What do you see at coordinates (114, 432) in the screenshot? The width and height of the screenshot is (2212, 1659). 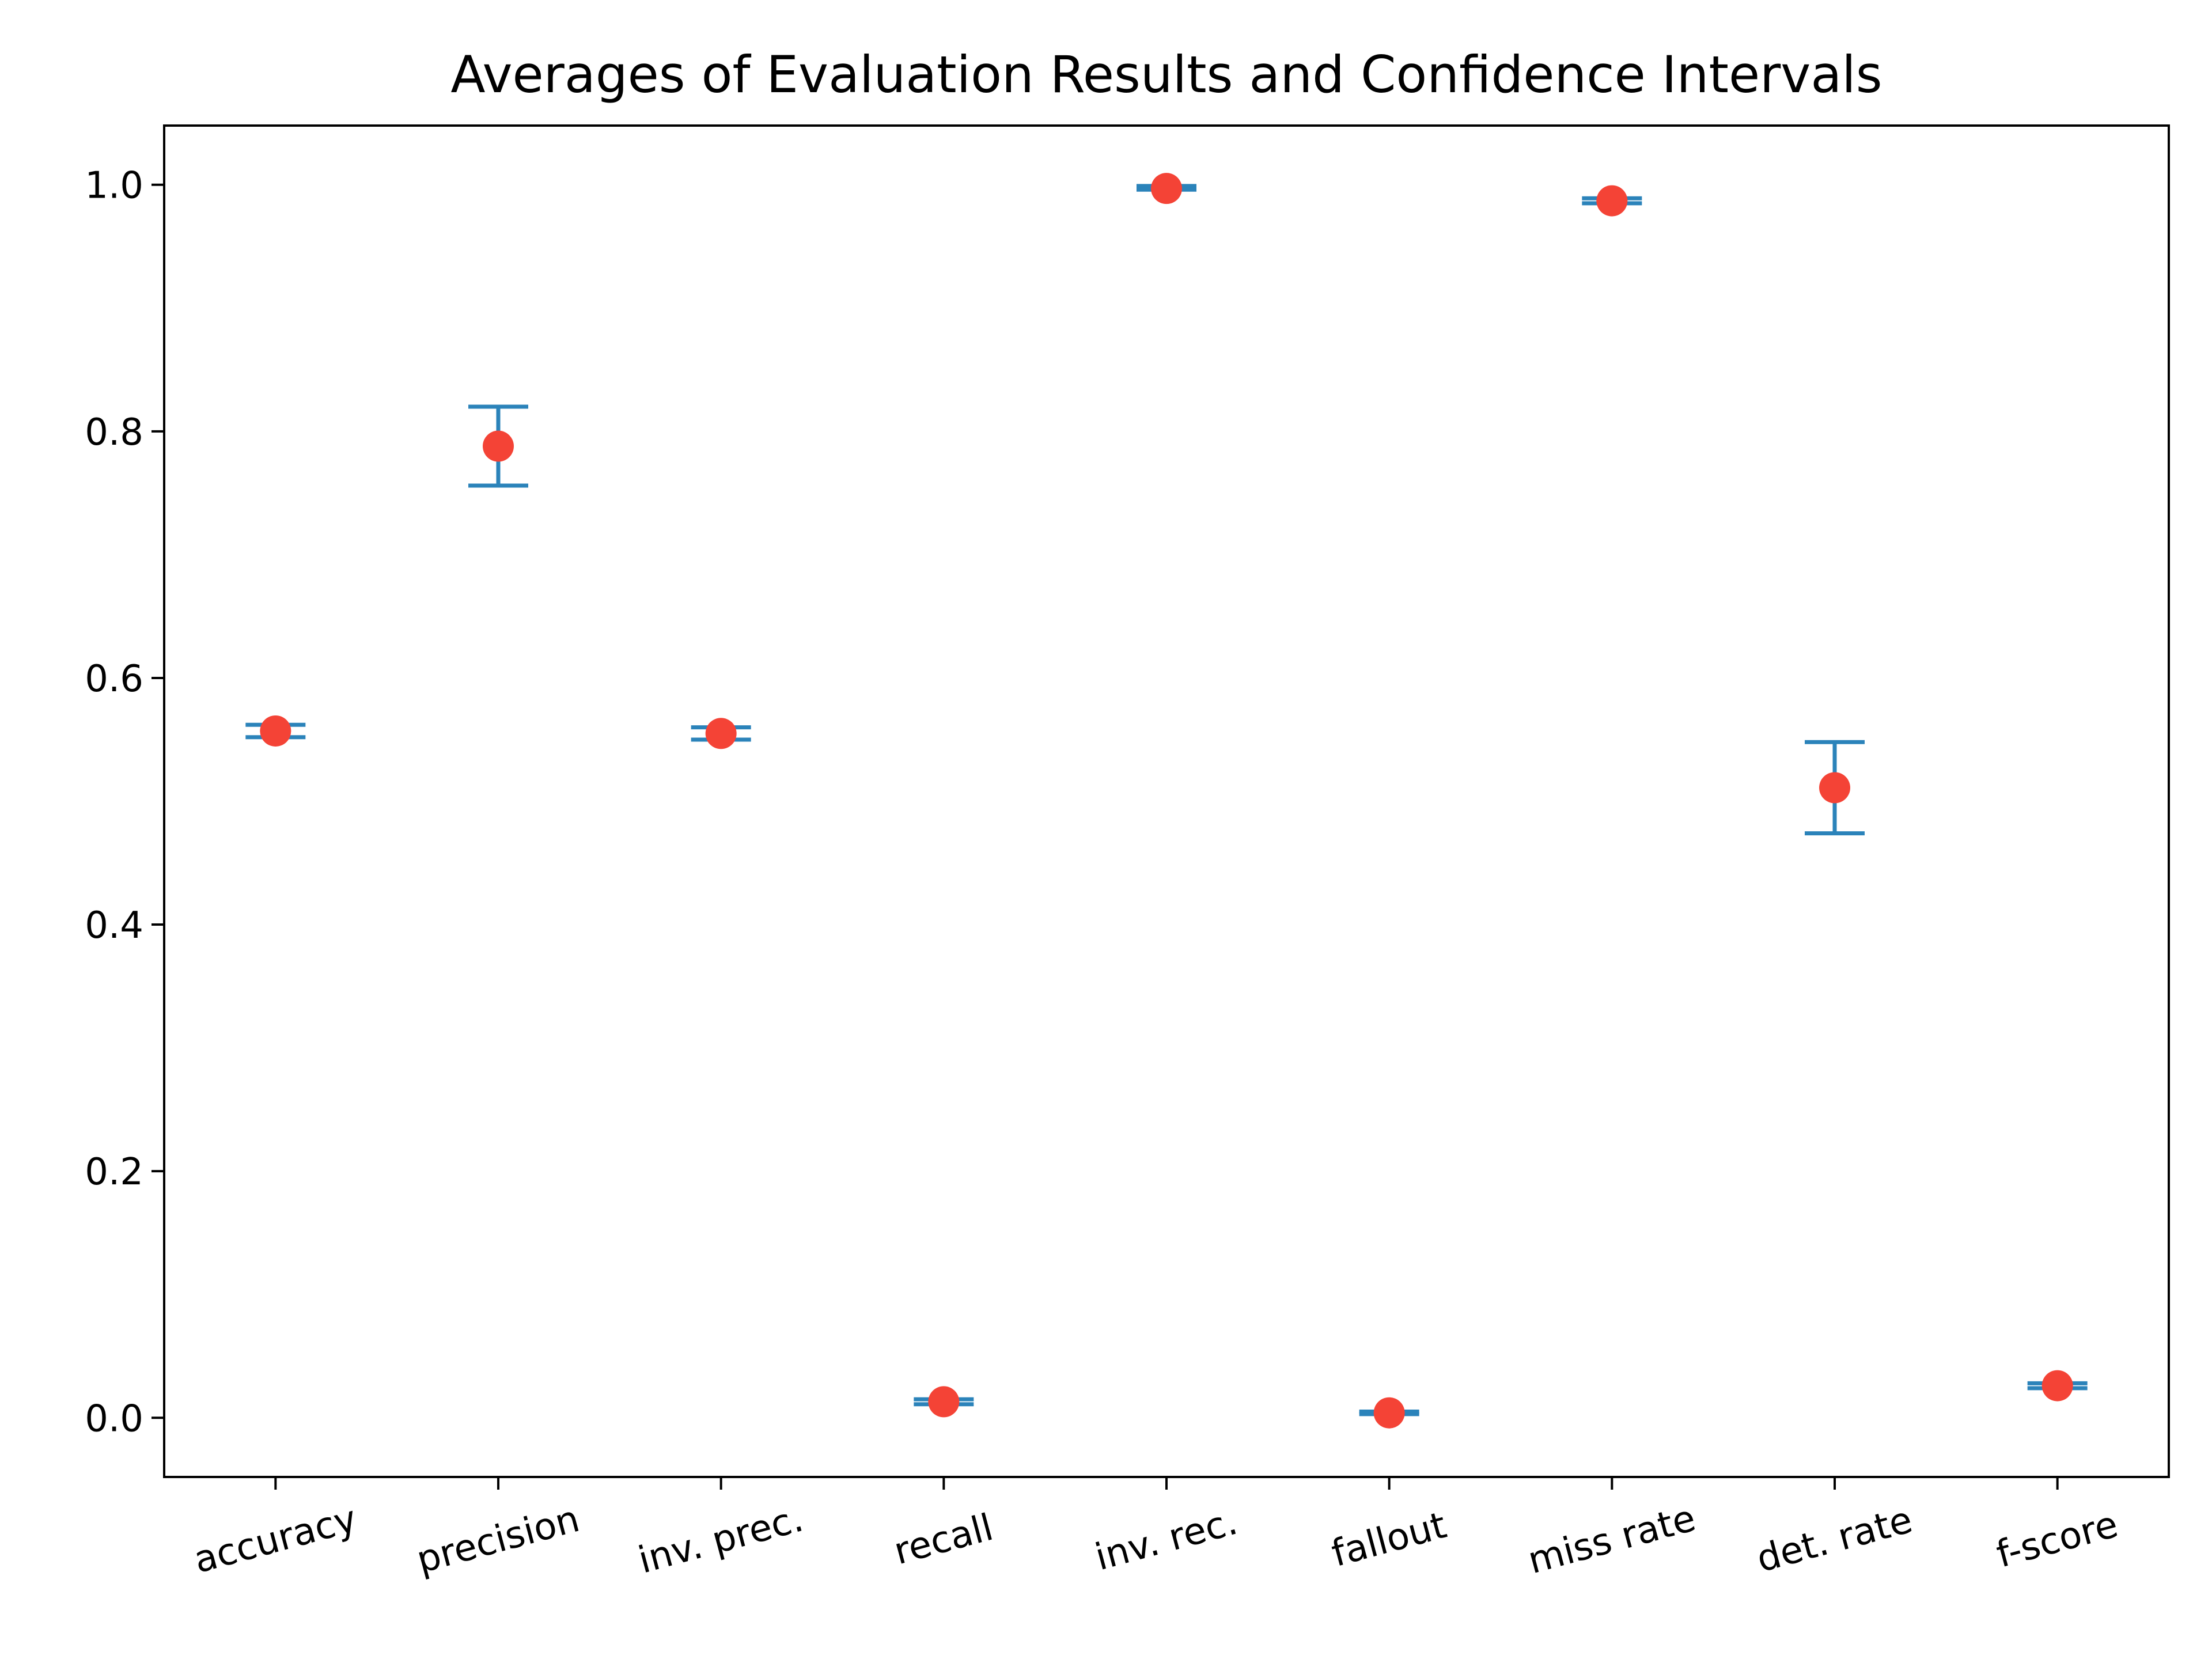 I see `y-tick-label: 0.8` at bounding box center [114, 432].